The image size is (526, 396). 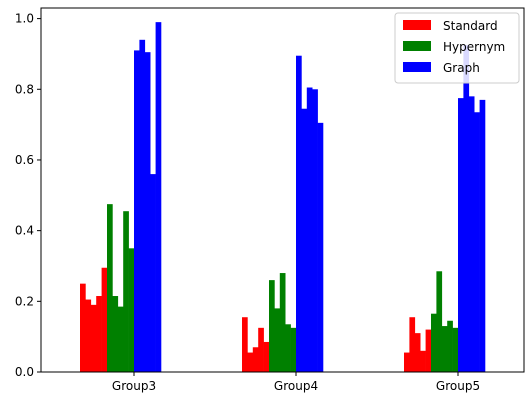 I want to click on y-tick-label: 1.0, so click(x=24, y=19).